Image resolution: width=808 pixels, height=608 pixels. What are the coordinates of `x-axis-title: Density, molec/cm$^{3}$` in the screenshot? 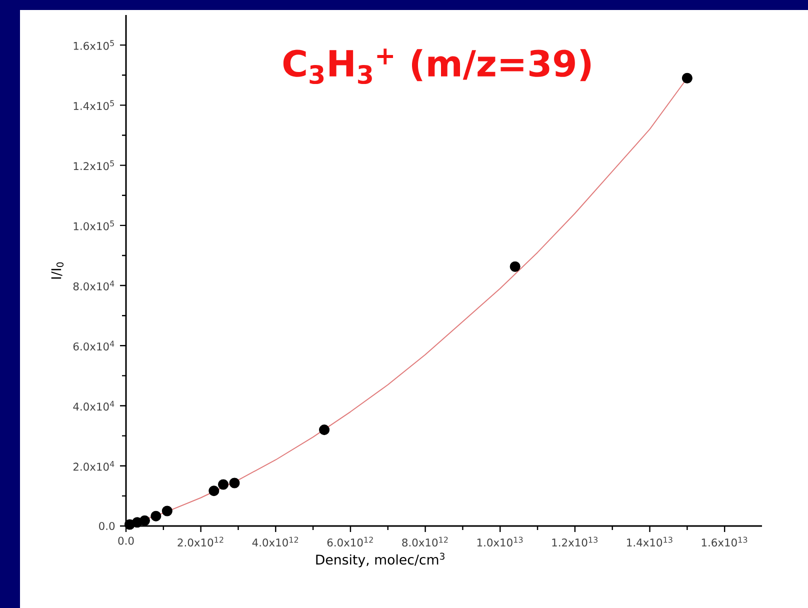 It's located at (380, 560).